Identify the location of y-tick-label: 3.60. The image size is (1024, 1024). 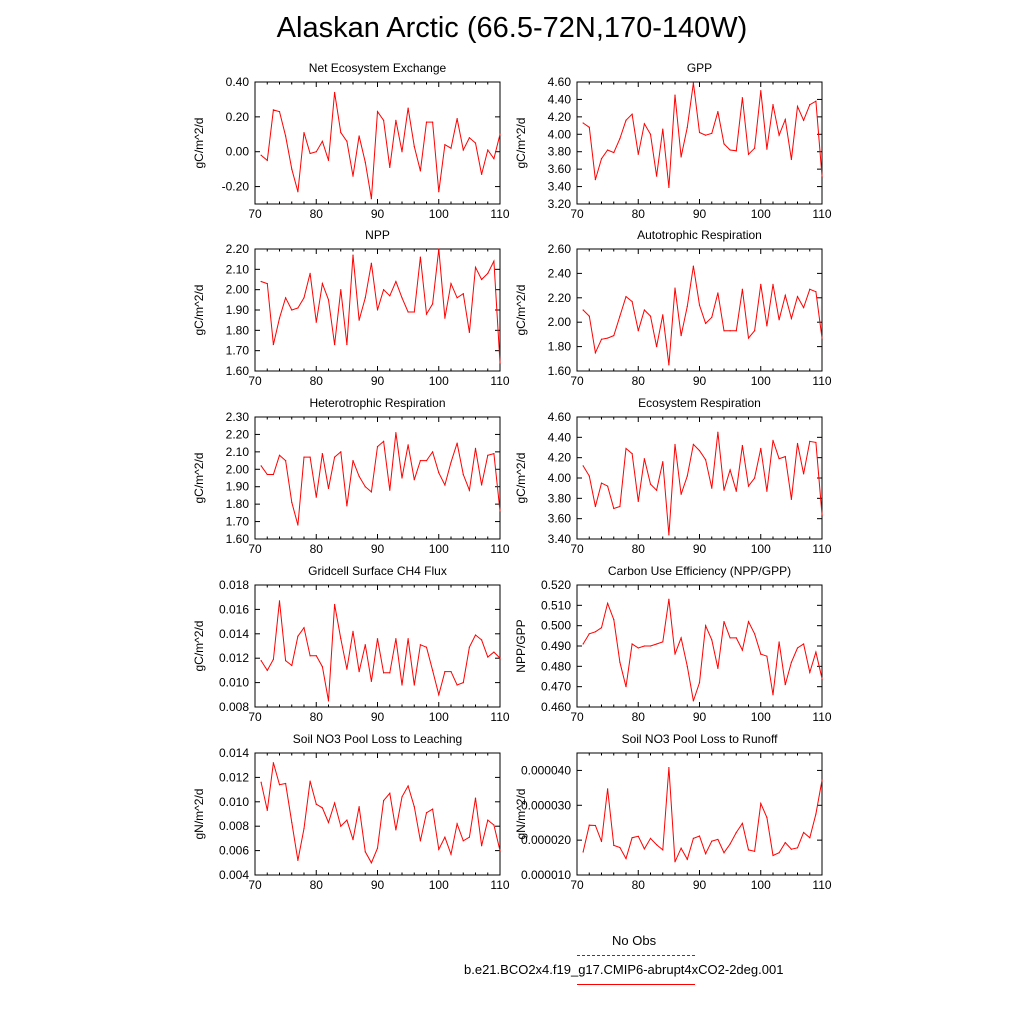
(560, 169).